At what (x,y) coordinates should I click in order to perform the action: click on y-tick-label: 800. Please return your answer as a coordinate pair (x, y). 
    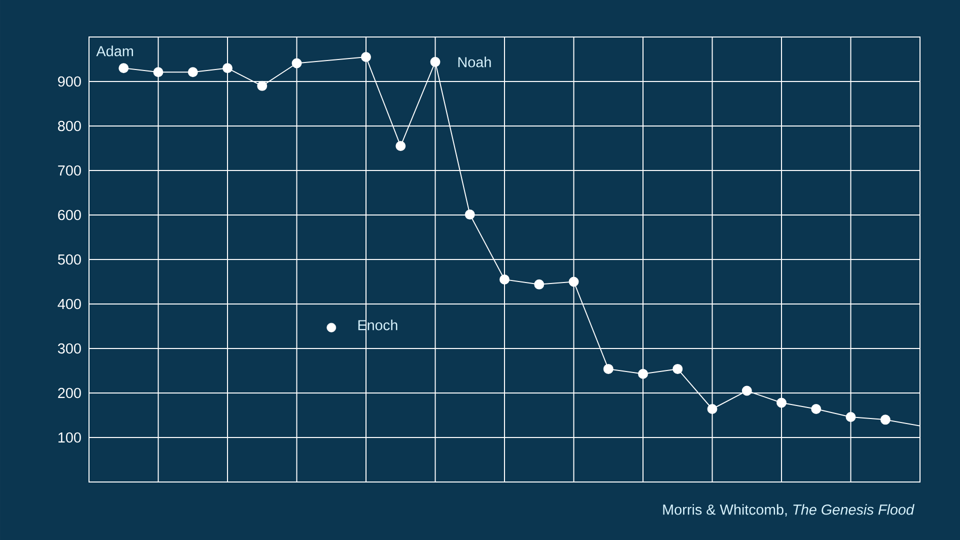
    Looking at the image, I should click on (69, 126).